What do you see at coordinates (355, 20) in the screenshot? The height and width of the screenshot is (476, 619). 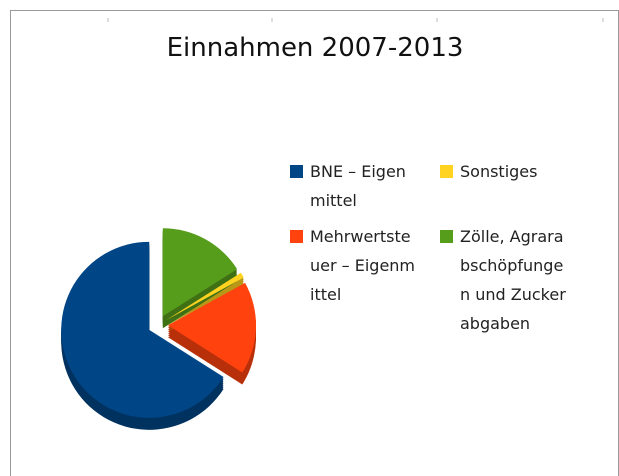 I see `frame-ticks` at bounding box center [355, 20].